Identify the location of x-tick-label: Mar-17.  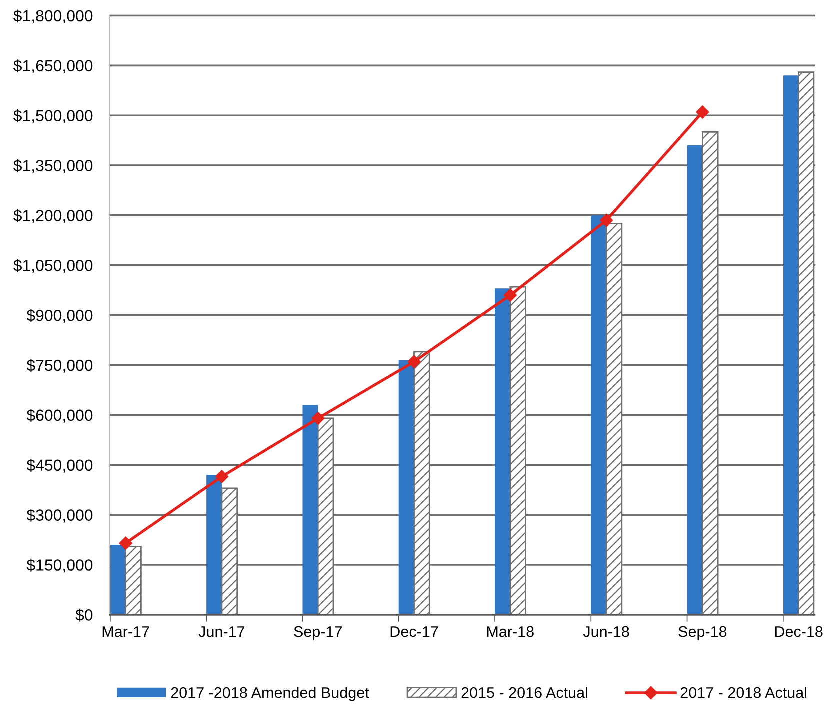
(126, 632).